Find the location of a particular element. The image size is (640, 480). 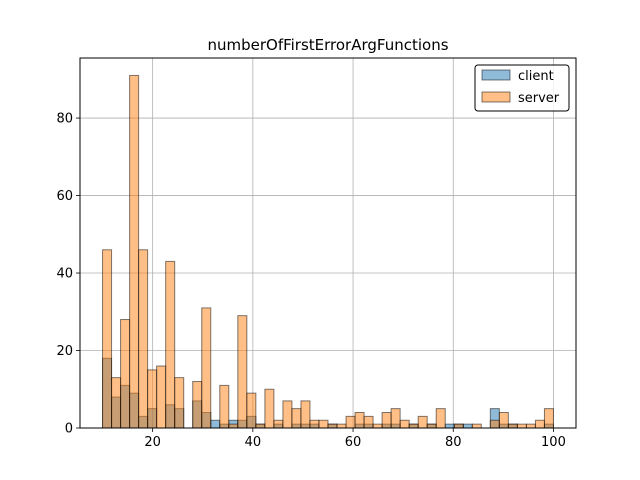

x-tick-label: 60 is located at coordinates (353, 442).